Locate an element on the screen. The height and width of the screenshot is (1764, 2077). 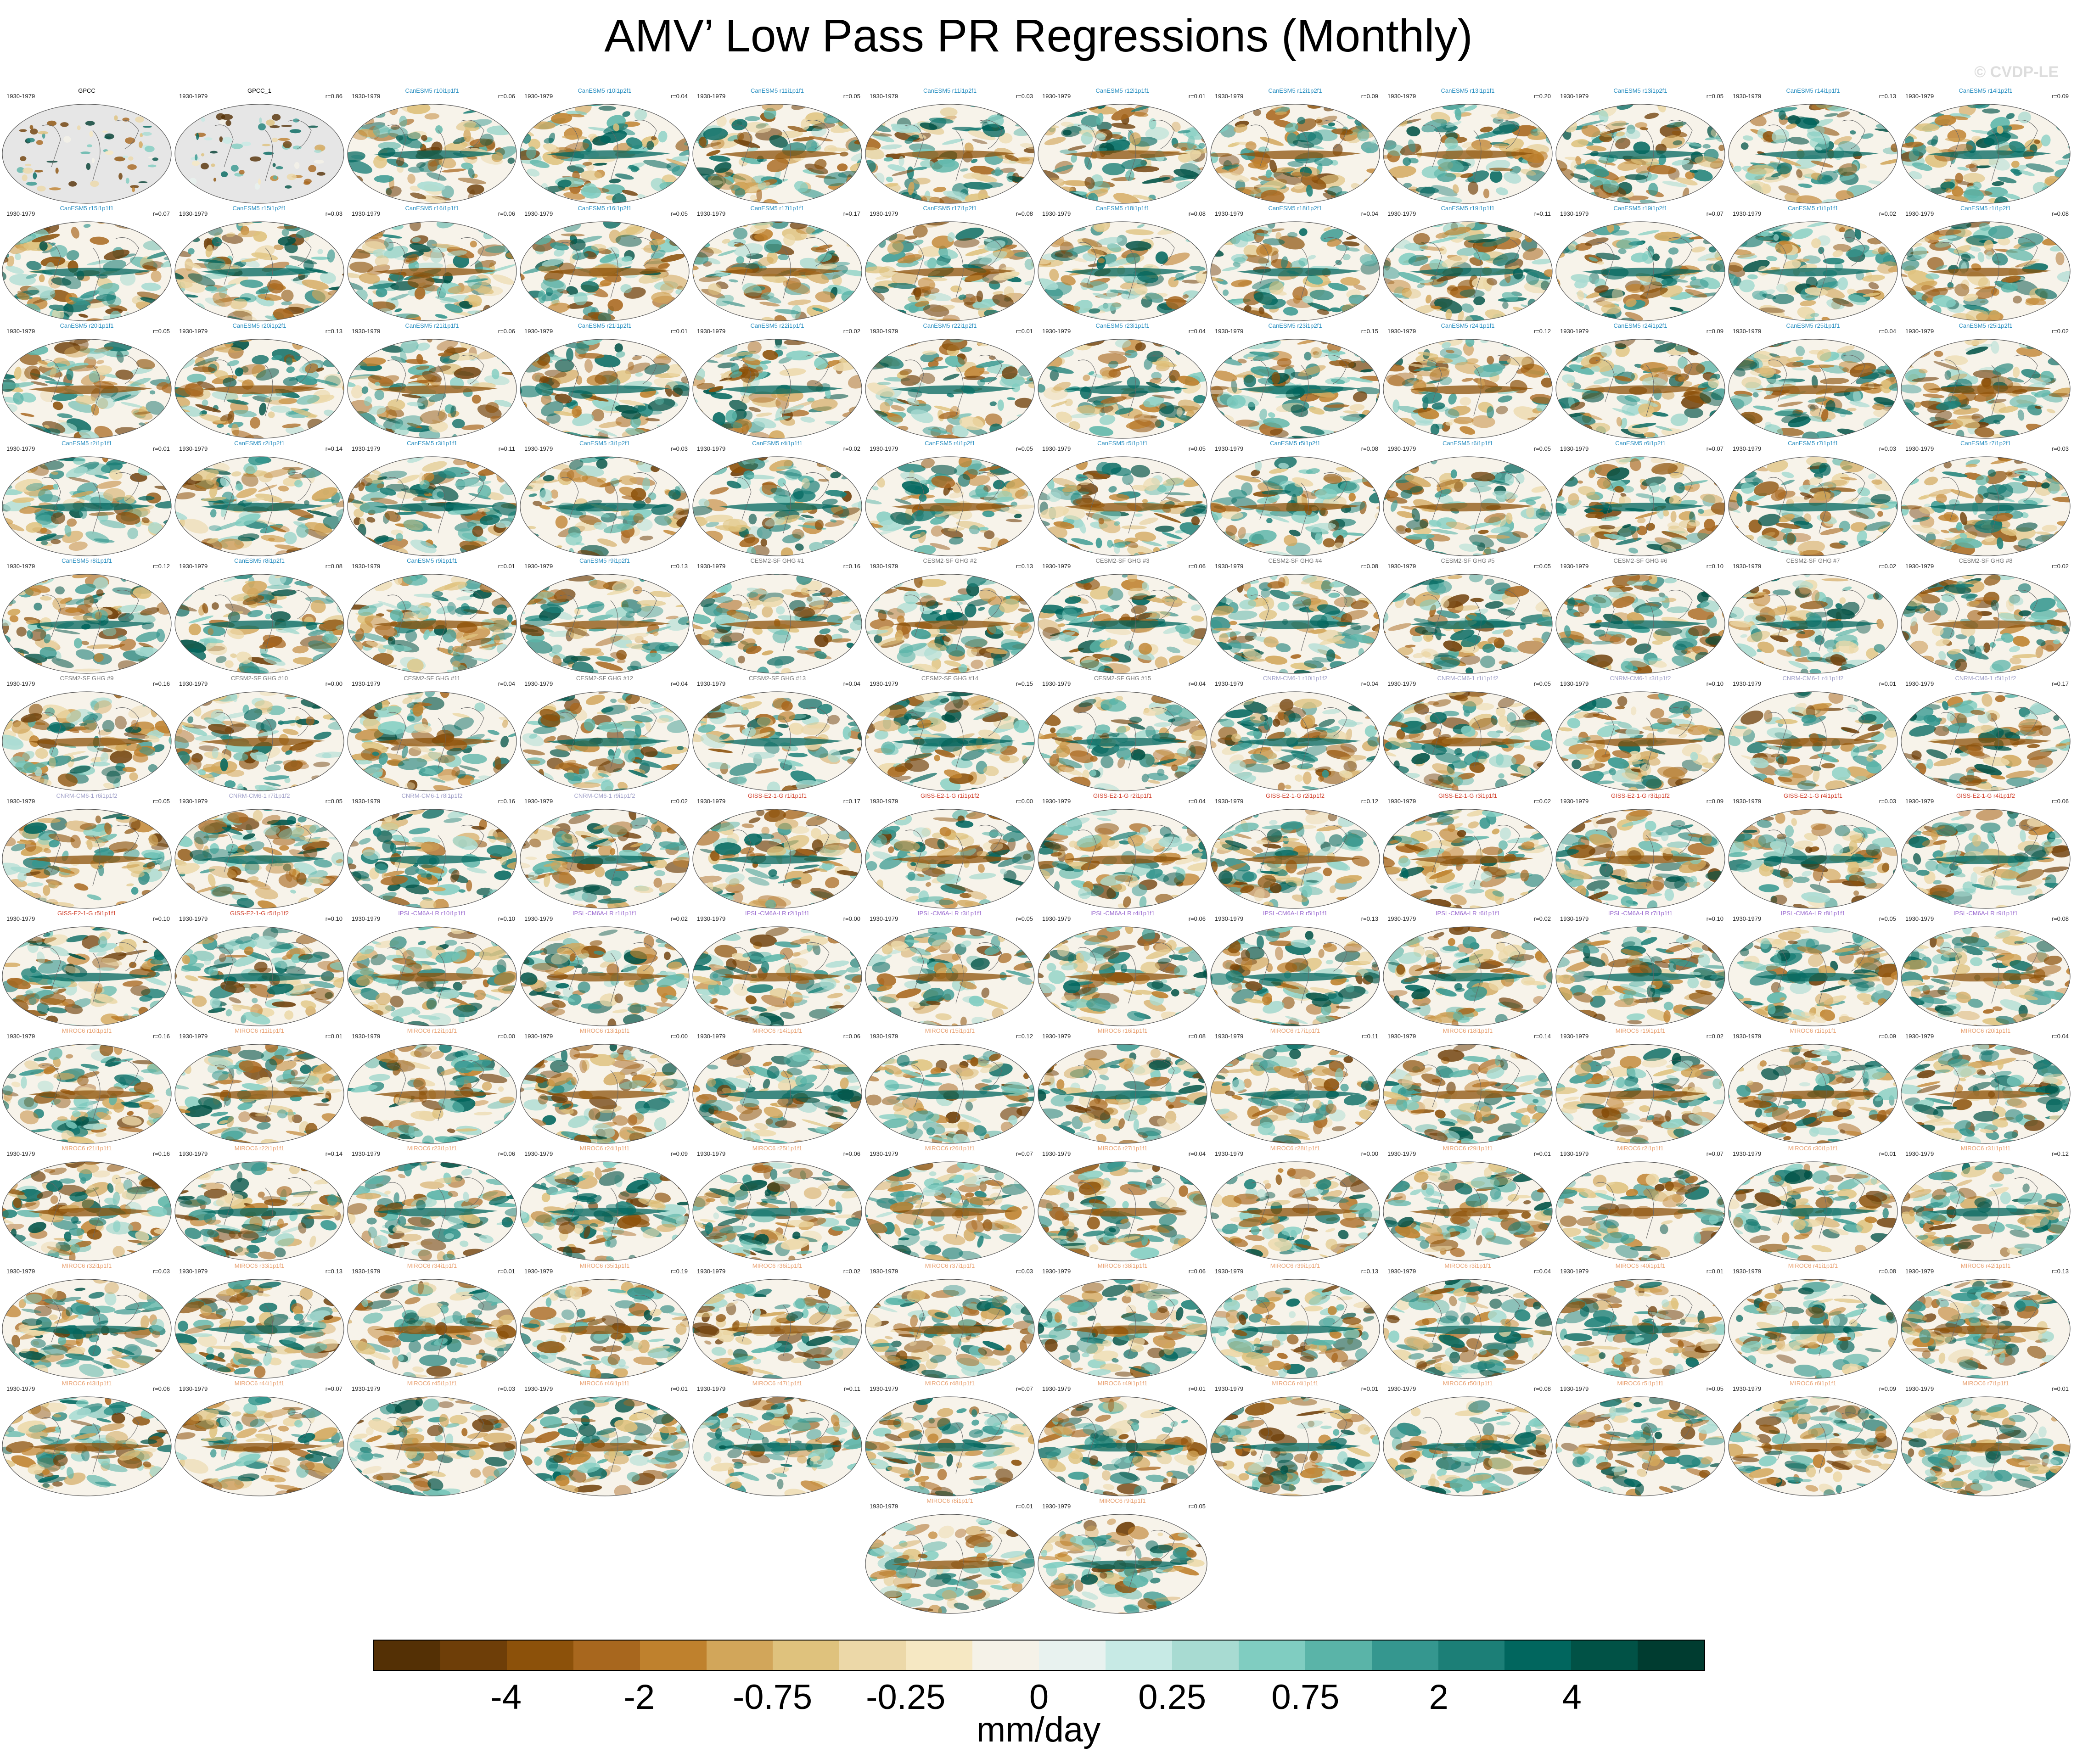
panel-title: CanESM5 r22i1p1f1 is located at coordinates (777, 326).